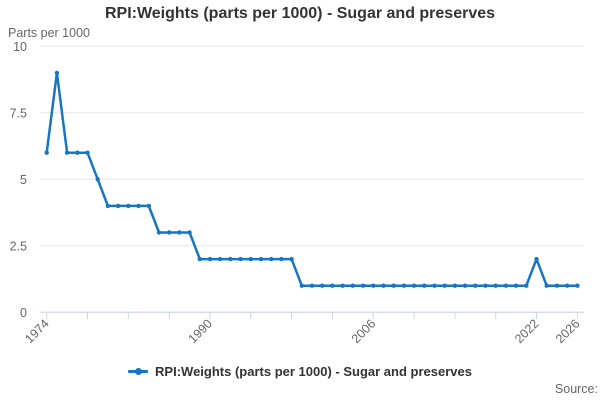  Describe the element at coordinates (138, 371) in the screenshot. I see `legend-line-marker-icon` at that location.